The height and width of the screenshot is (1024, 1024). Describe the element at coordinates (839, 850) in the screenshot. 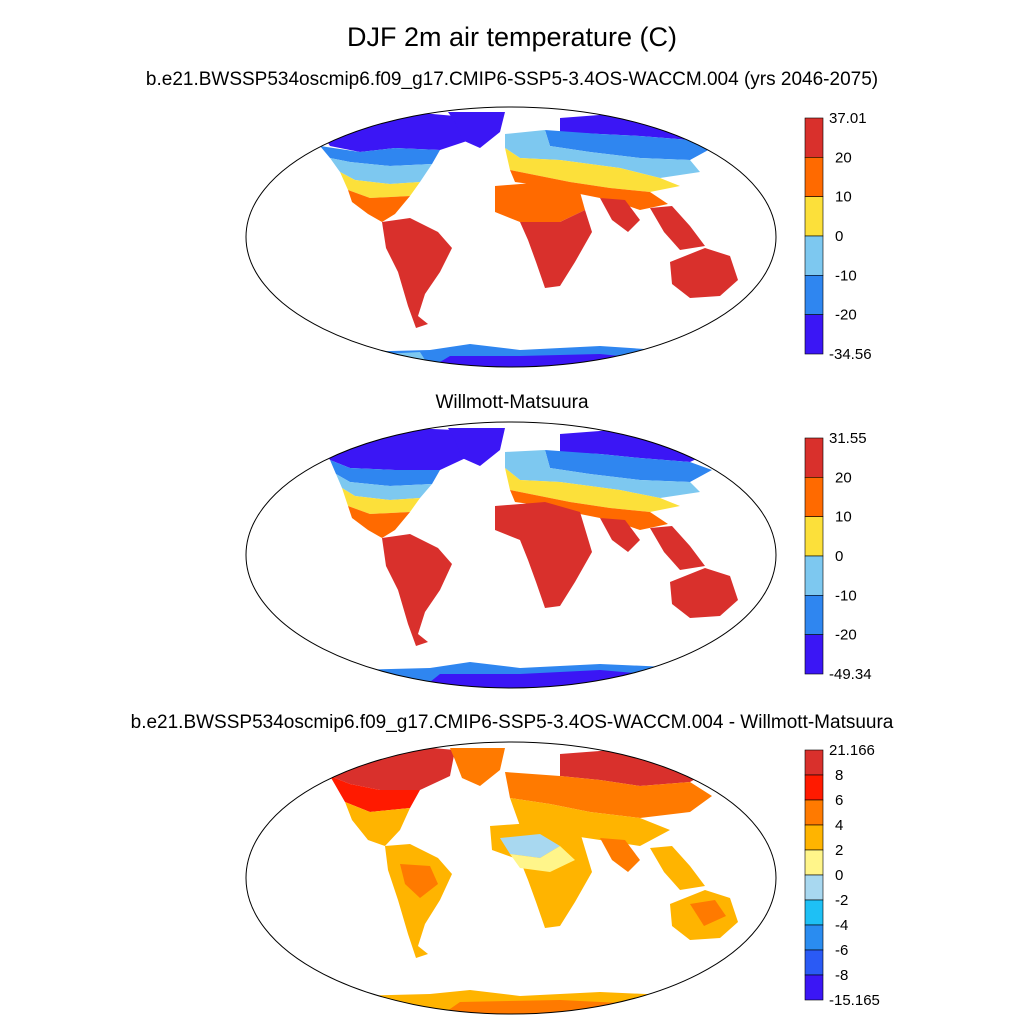

I see `colorbar-label: 2` at that location.